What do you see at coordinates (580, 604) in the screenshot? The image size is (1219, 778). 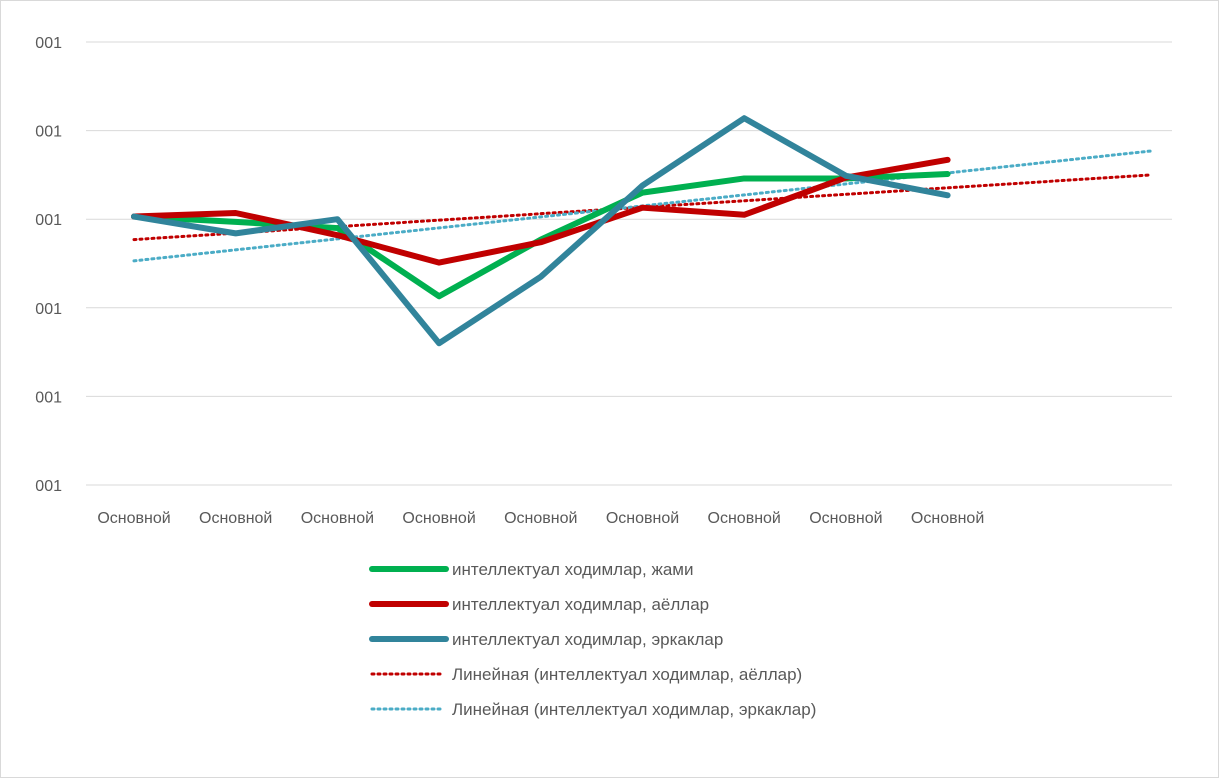 I see `legend-label: интеллектуал ходимлар, аёллар` at bounding box center [580, 604].